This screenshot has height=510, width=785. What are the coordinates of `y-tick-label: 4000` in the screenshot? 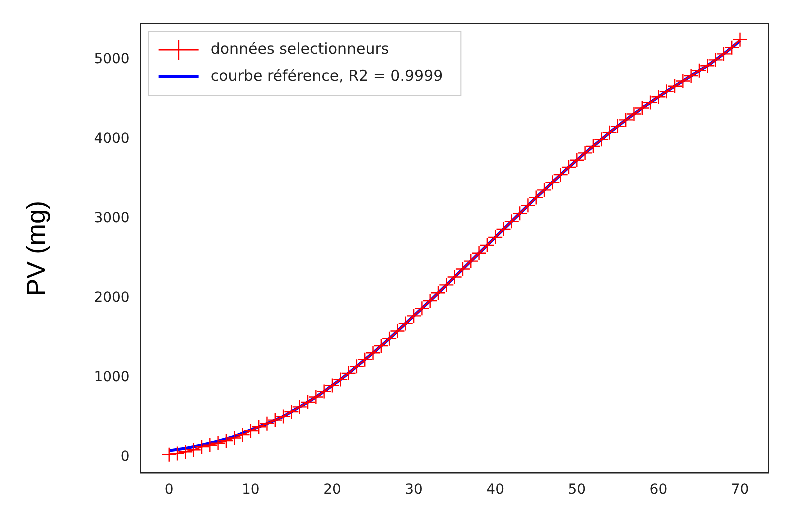 It's located at (112, 138).